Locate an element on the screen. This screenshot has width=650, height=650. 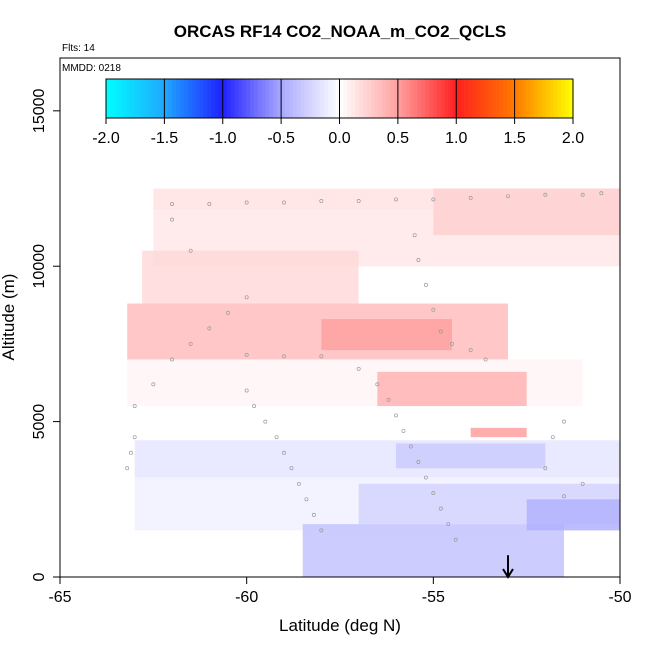
colorbar-tick-label: -2.0 is located at coordinates (106, 138).